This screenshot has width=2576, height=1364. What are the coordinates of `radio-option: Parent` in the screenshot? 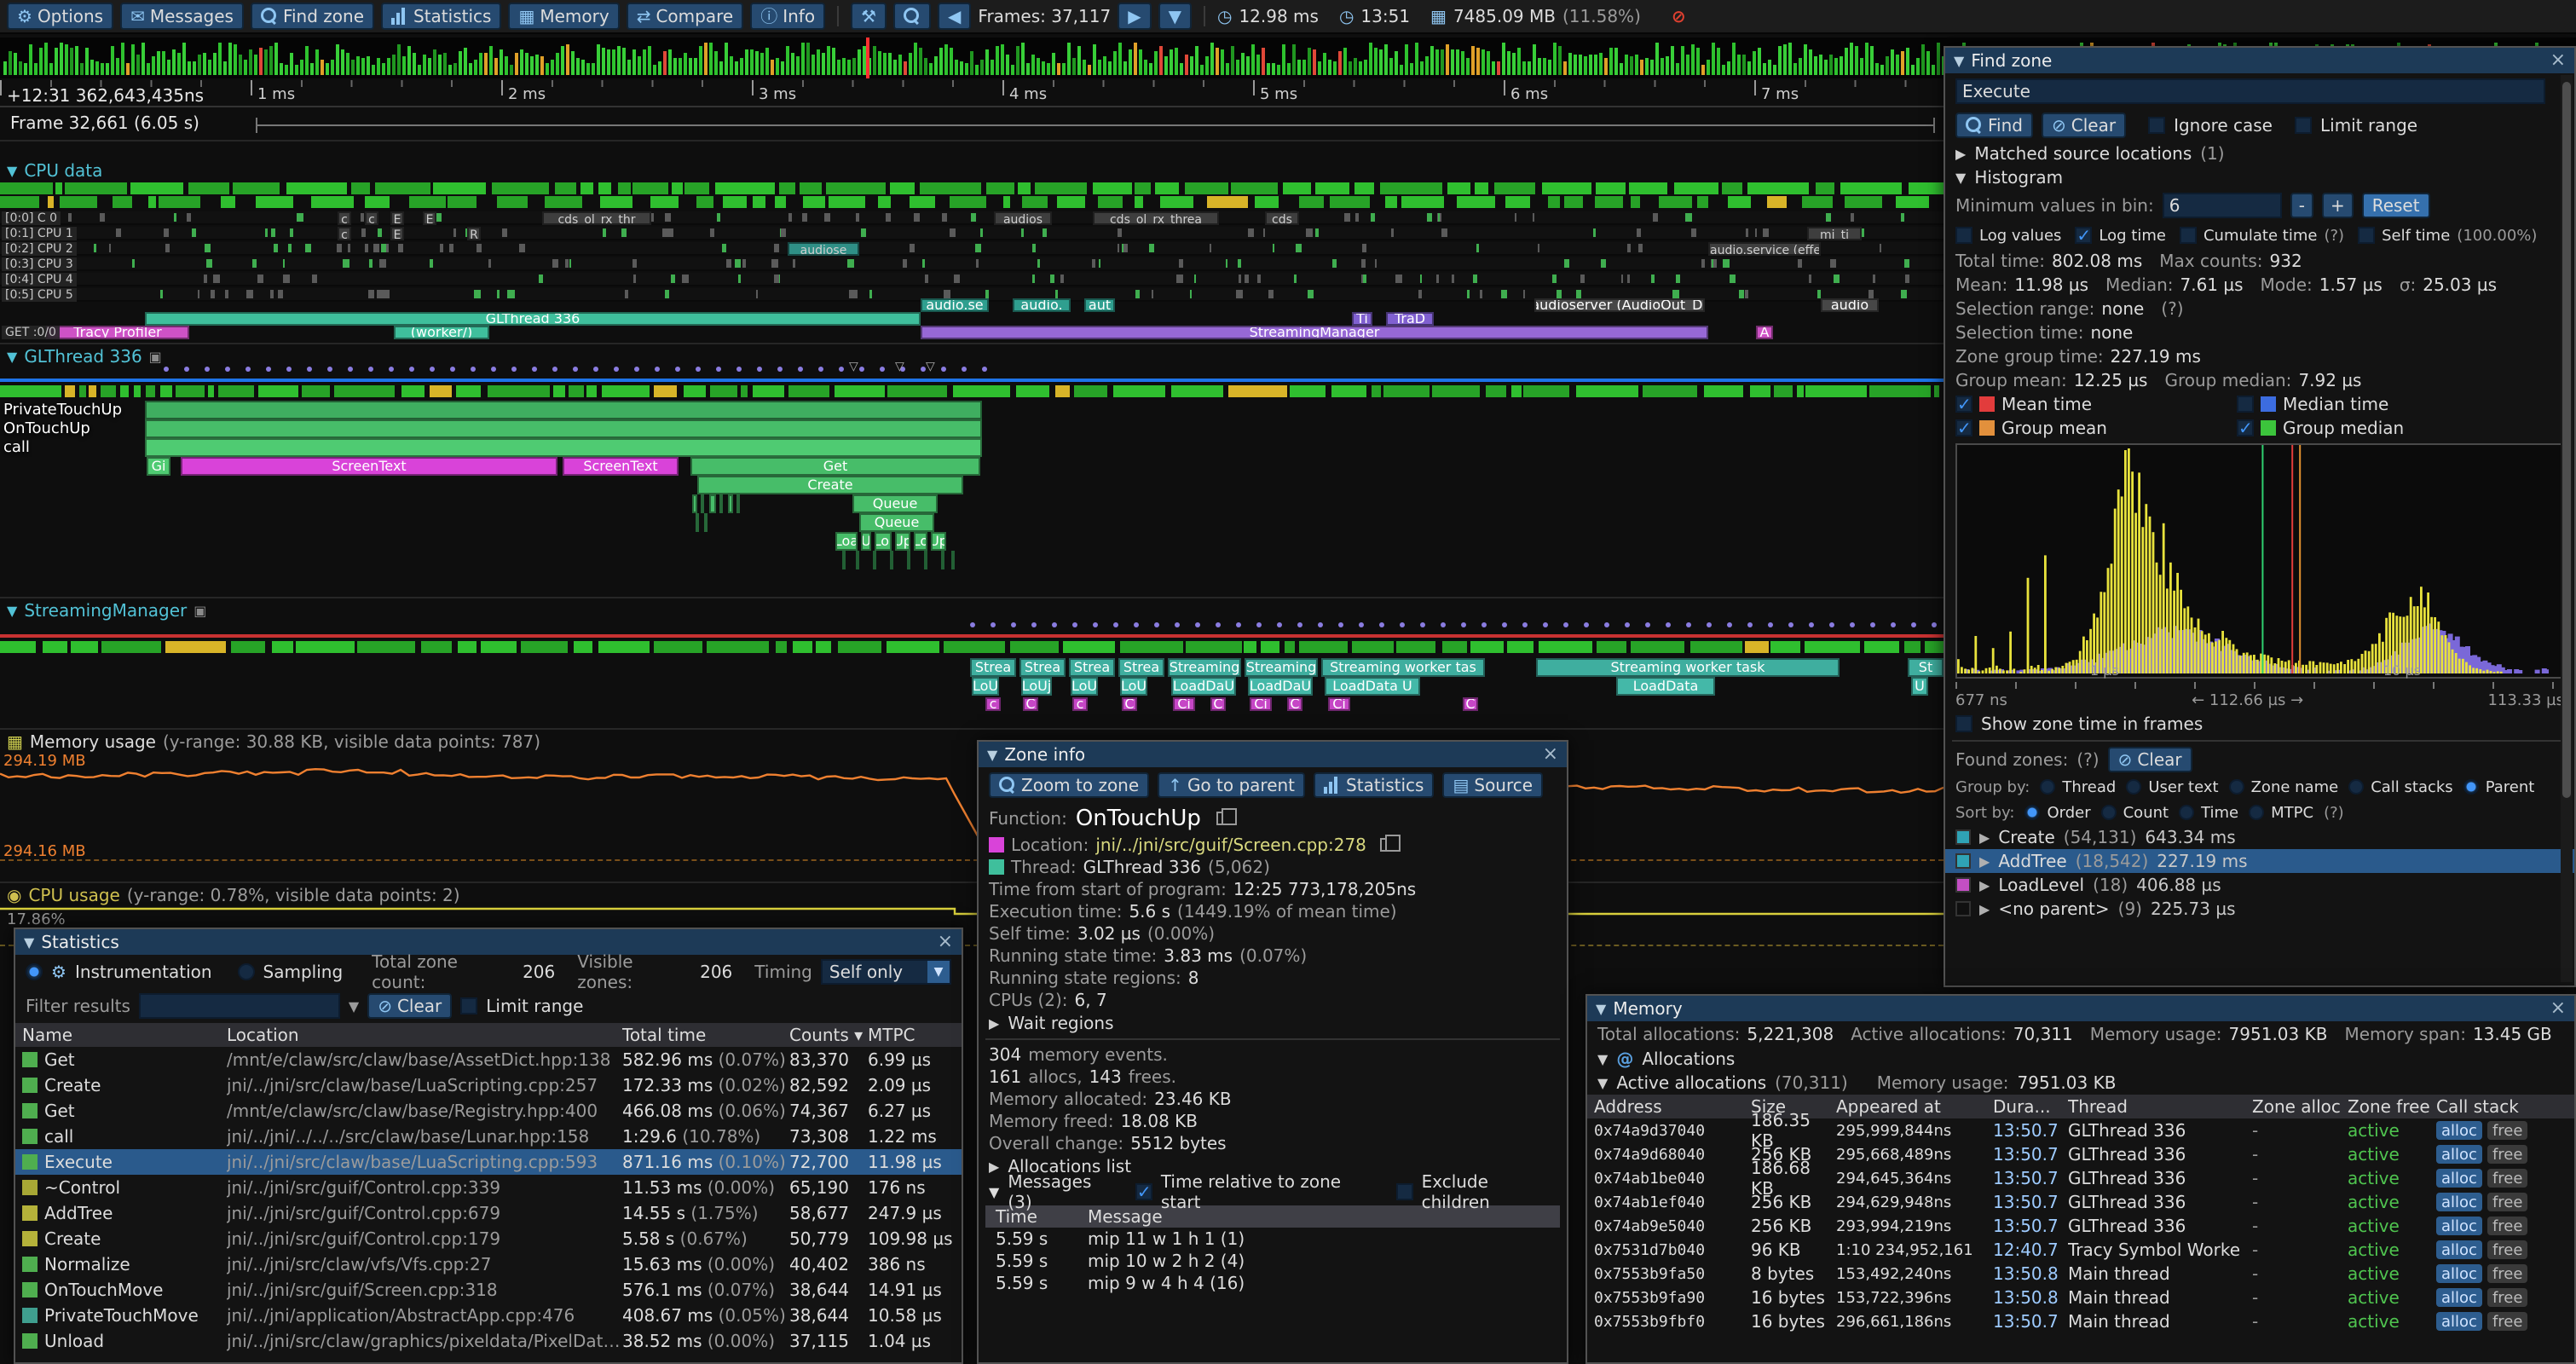 It's located at (2498, 787).